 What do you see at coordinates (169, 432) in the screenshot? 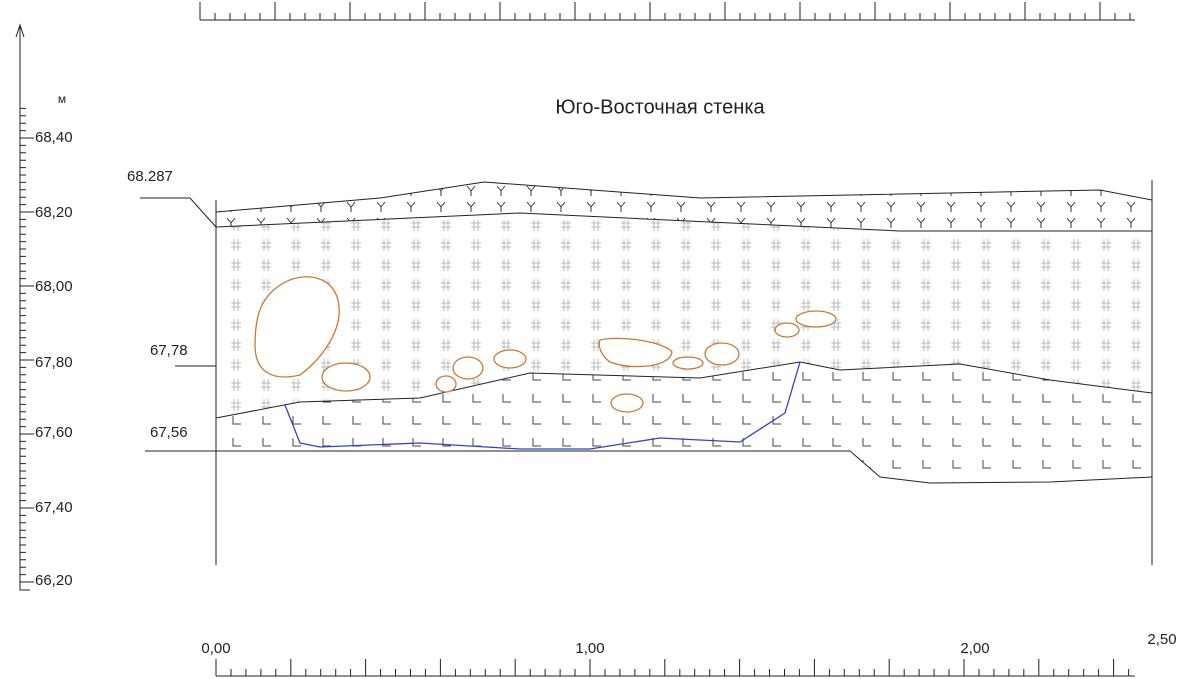
I see `level-label: 67,56` at bounding box center [169, 432].